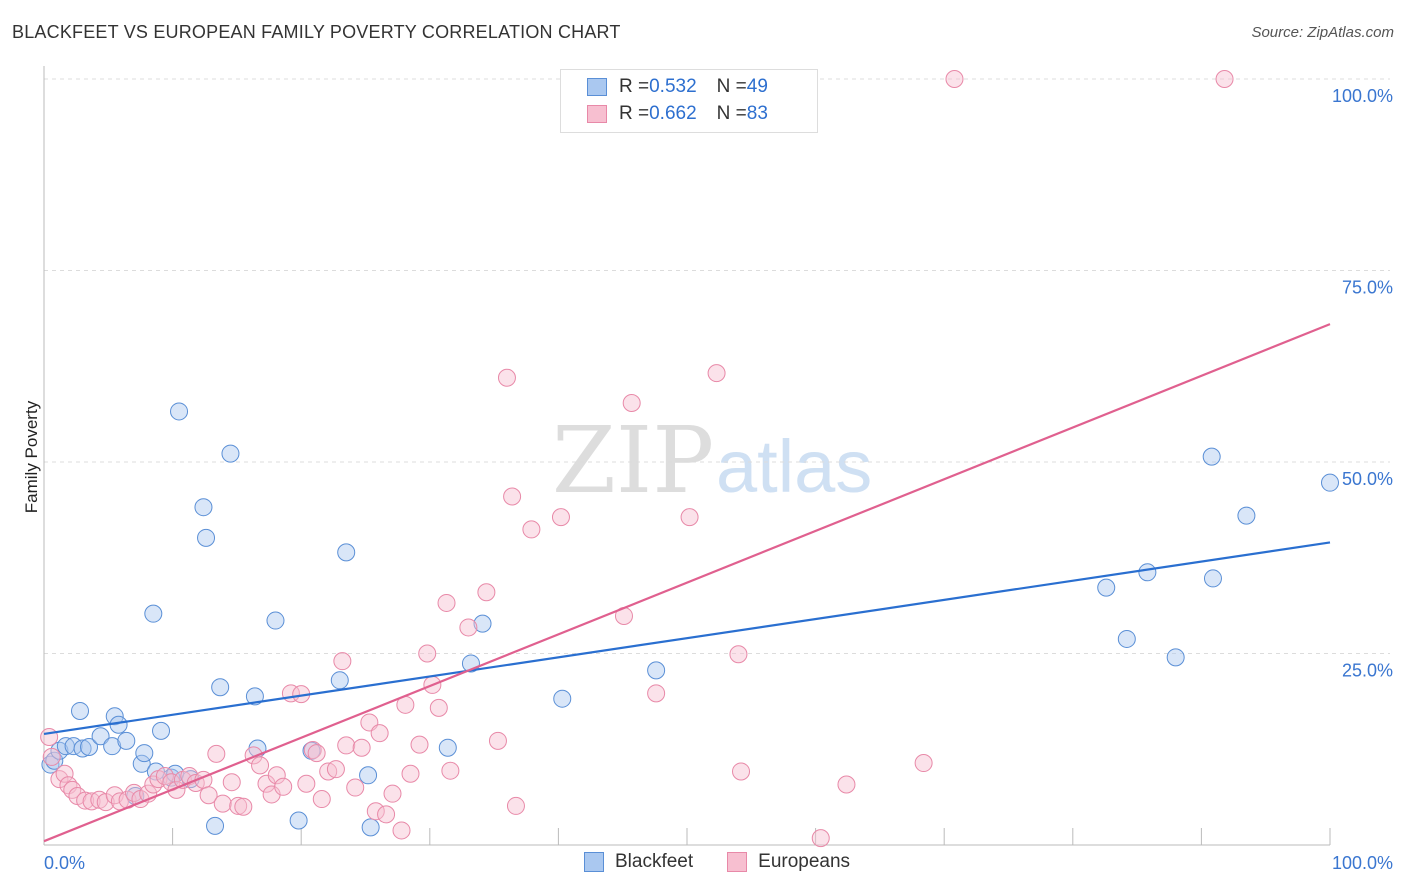 This screenshot has width=1406, height=892. What do you see at coordinates (1367, 479) in the screenshot?
I see `y-tick-label: 50.0%` at bounding box center [1367, 479].